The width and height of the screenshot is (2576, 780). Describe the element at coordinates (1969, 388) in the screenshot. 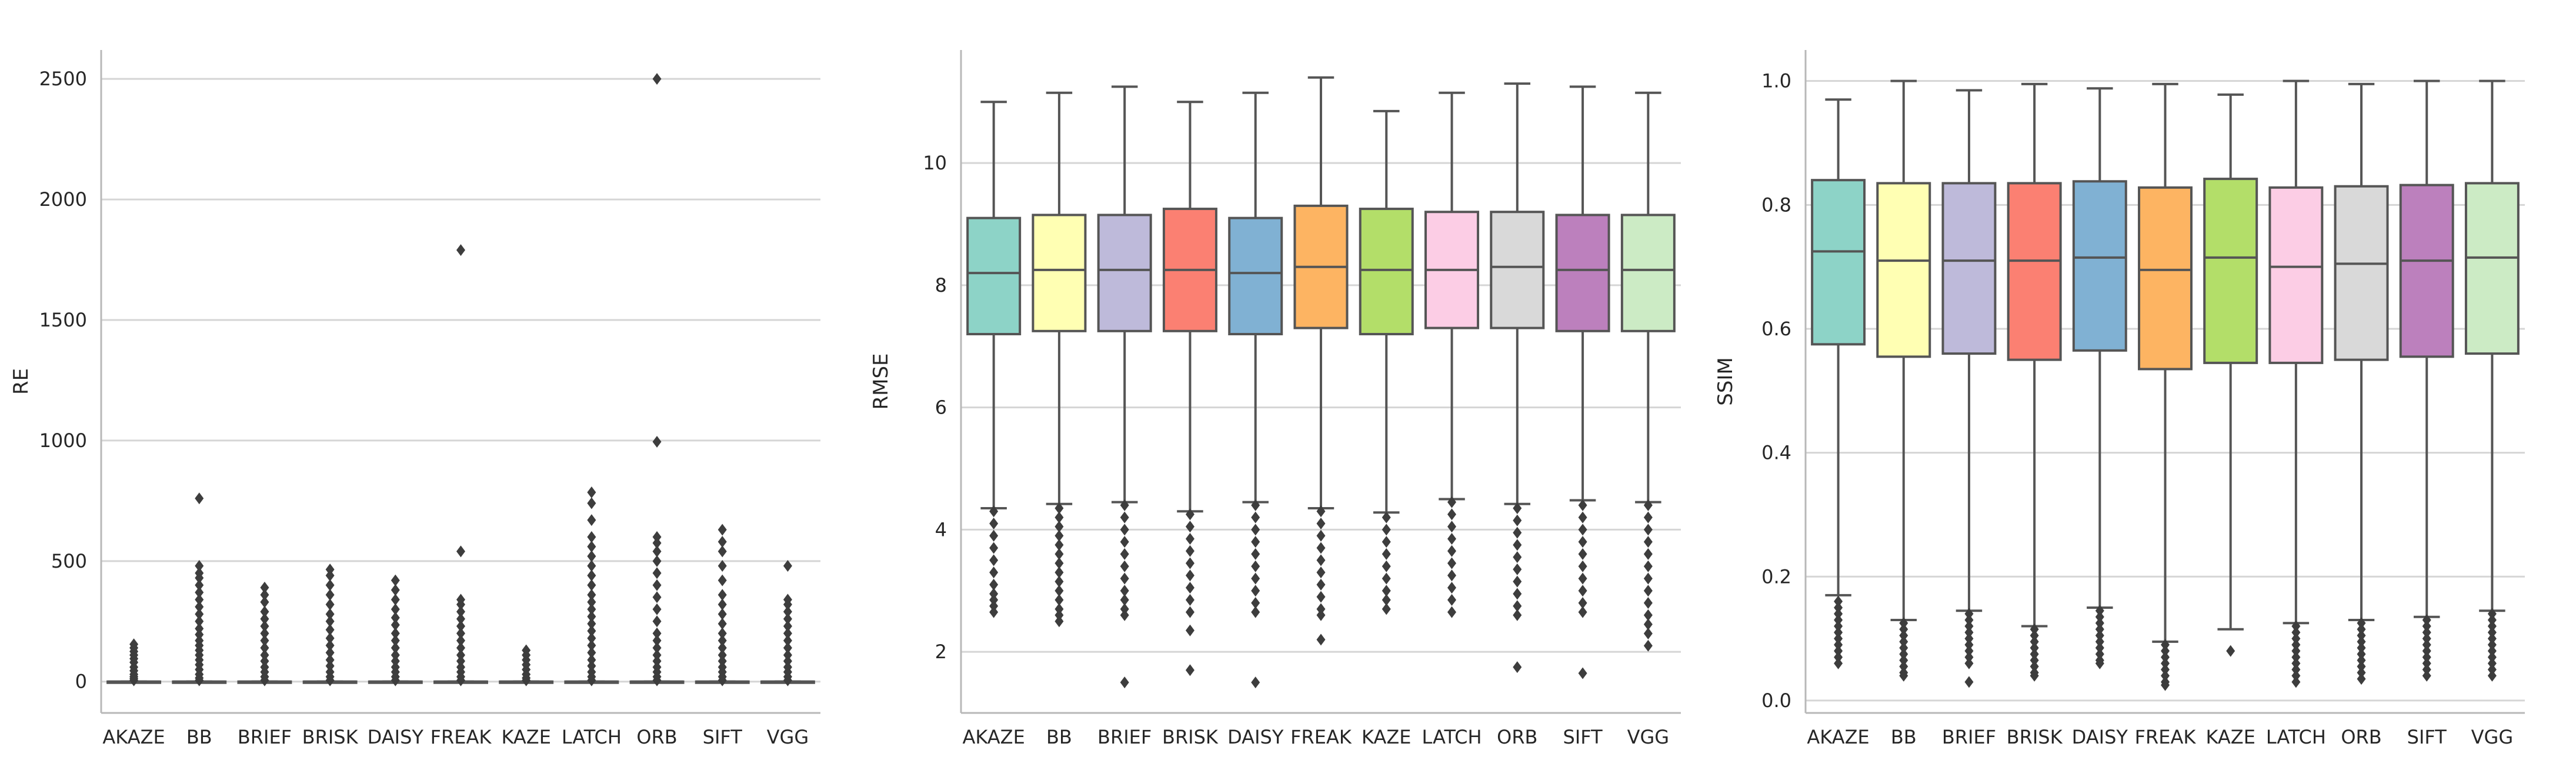

I see `box-brief` at that location.